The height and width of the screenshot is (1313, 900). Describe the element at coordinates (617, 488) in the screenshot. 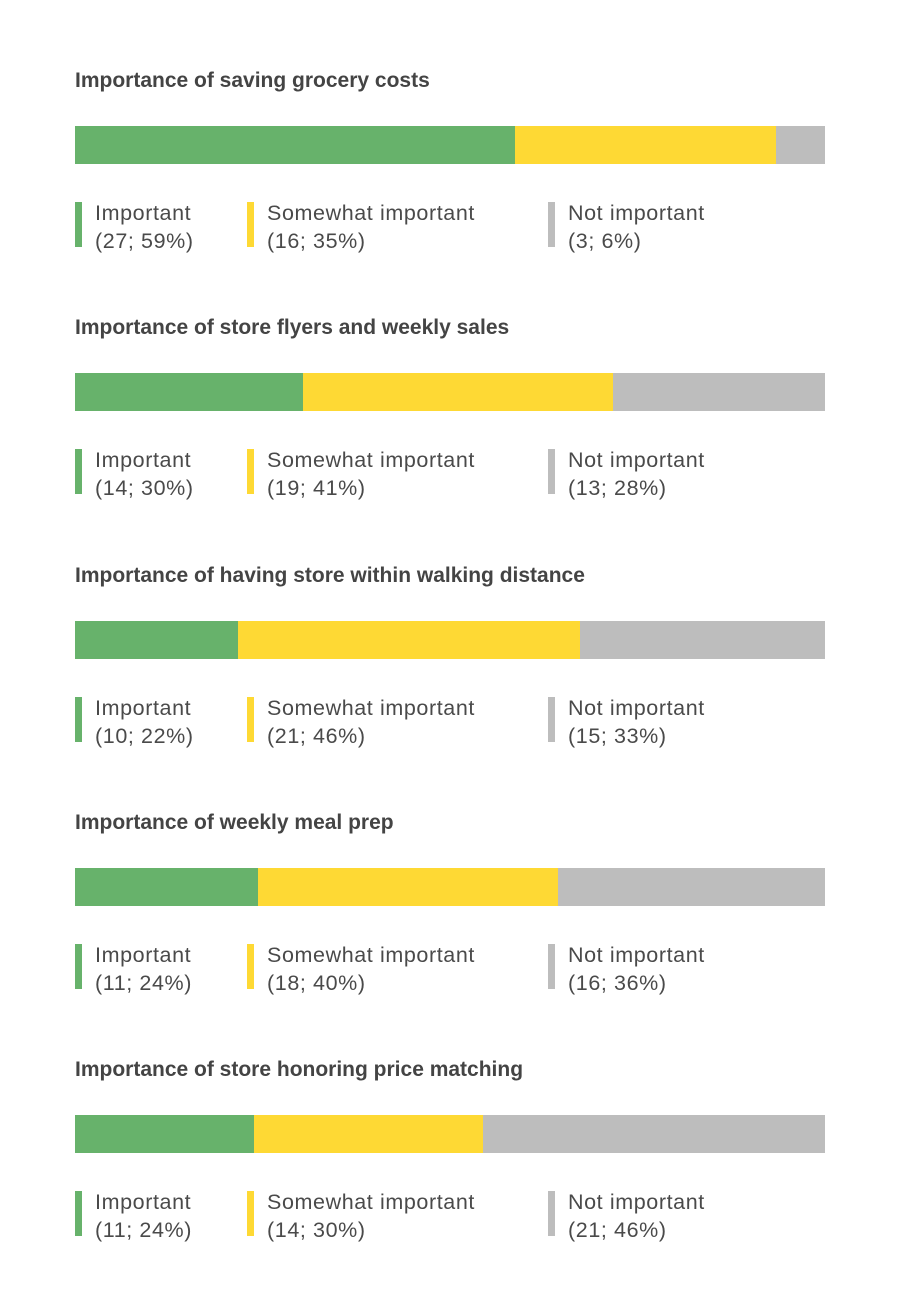

I see `legend-value: (13; 28%)` at that location.